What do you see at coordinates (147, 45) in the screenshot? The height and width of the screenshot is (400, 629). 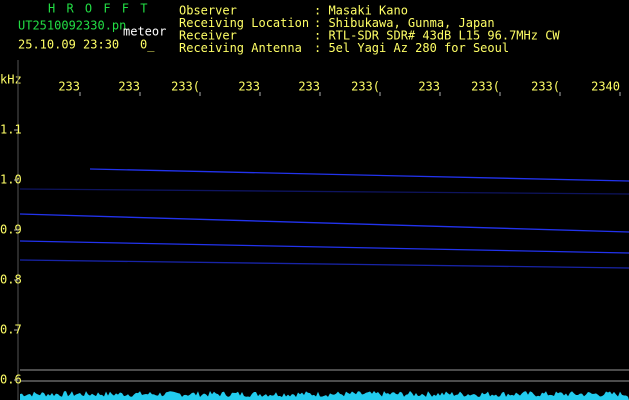 I see `count: 0_` at bounding box center [147, 45].